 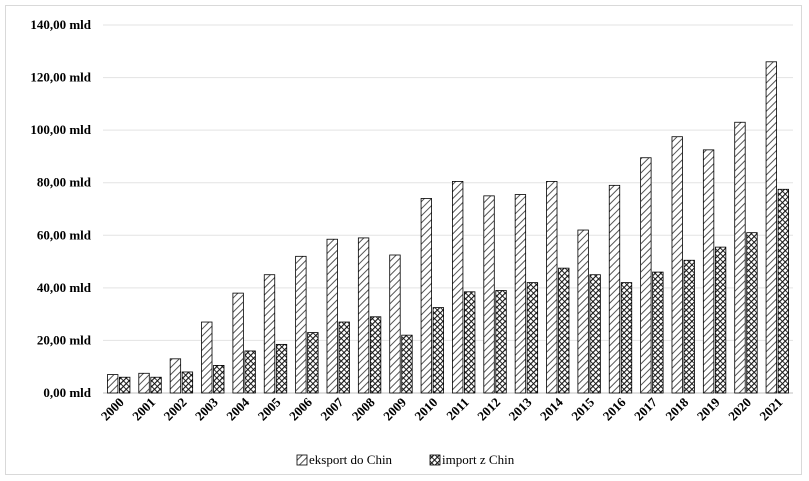 I want to click on y-tick-label: 40,00 mld, so click(x=64, y=287).